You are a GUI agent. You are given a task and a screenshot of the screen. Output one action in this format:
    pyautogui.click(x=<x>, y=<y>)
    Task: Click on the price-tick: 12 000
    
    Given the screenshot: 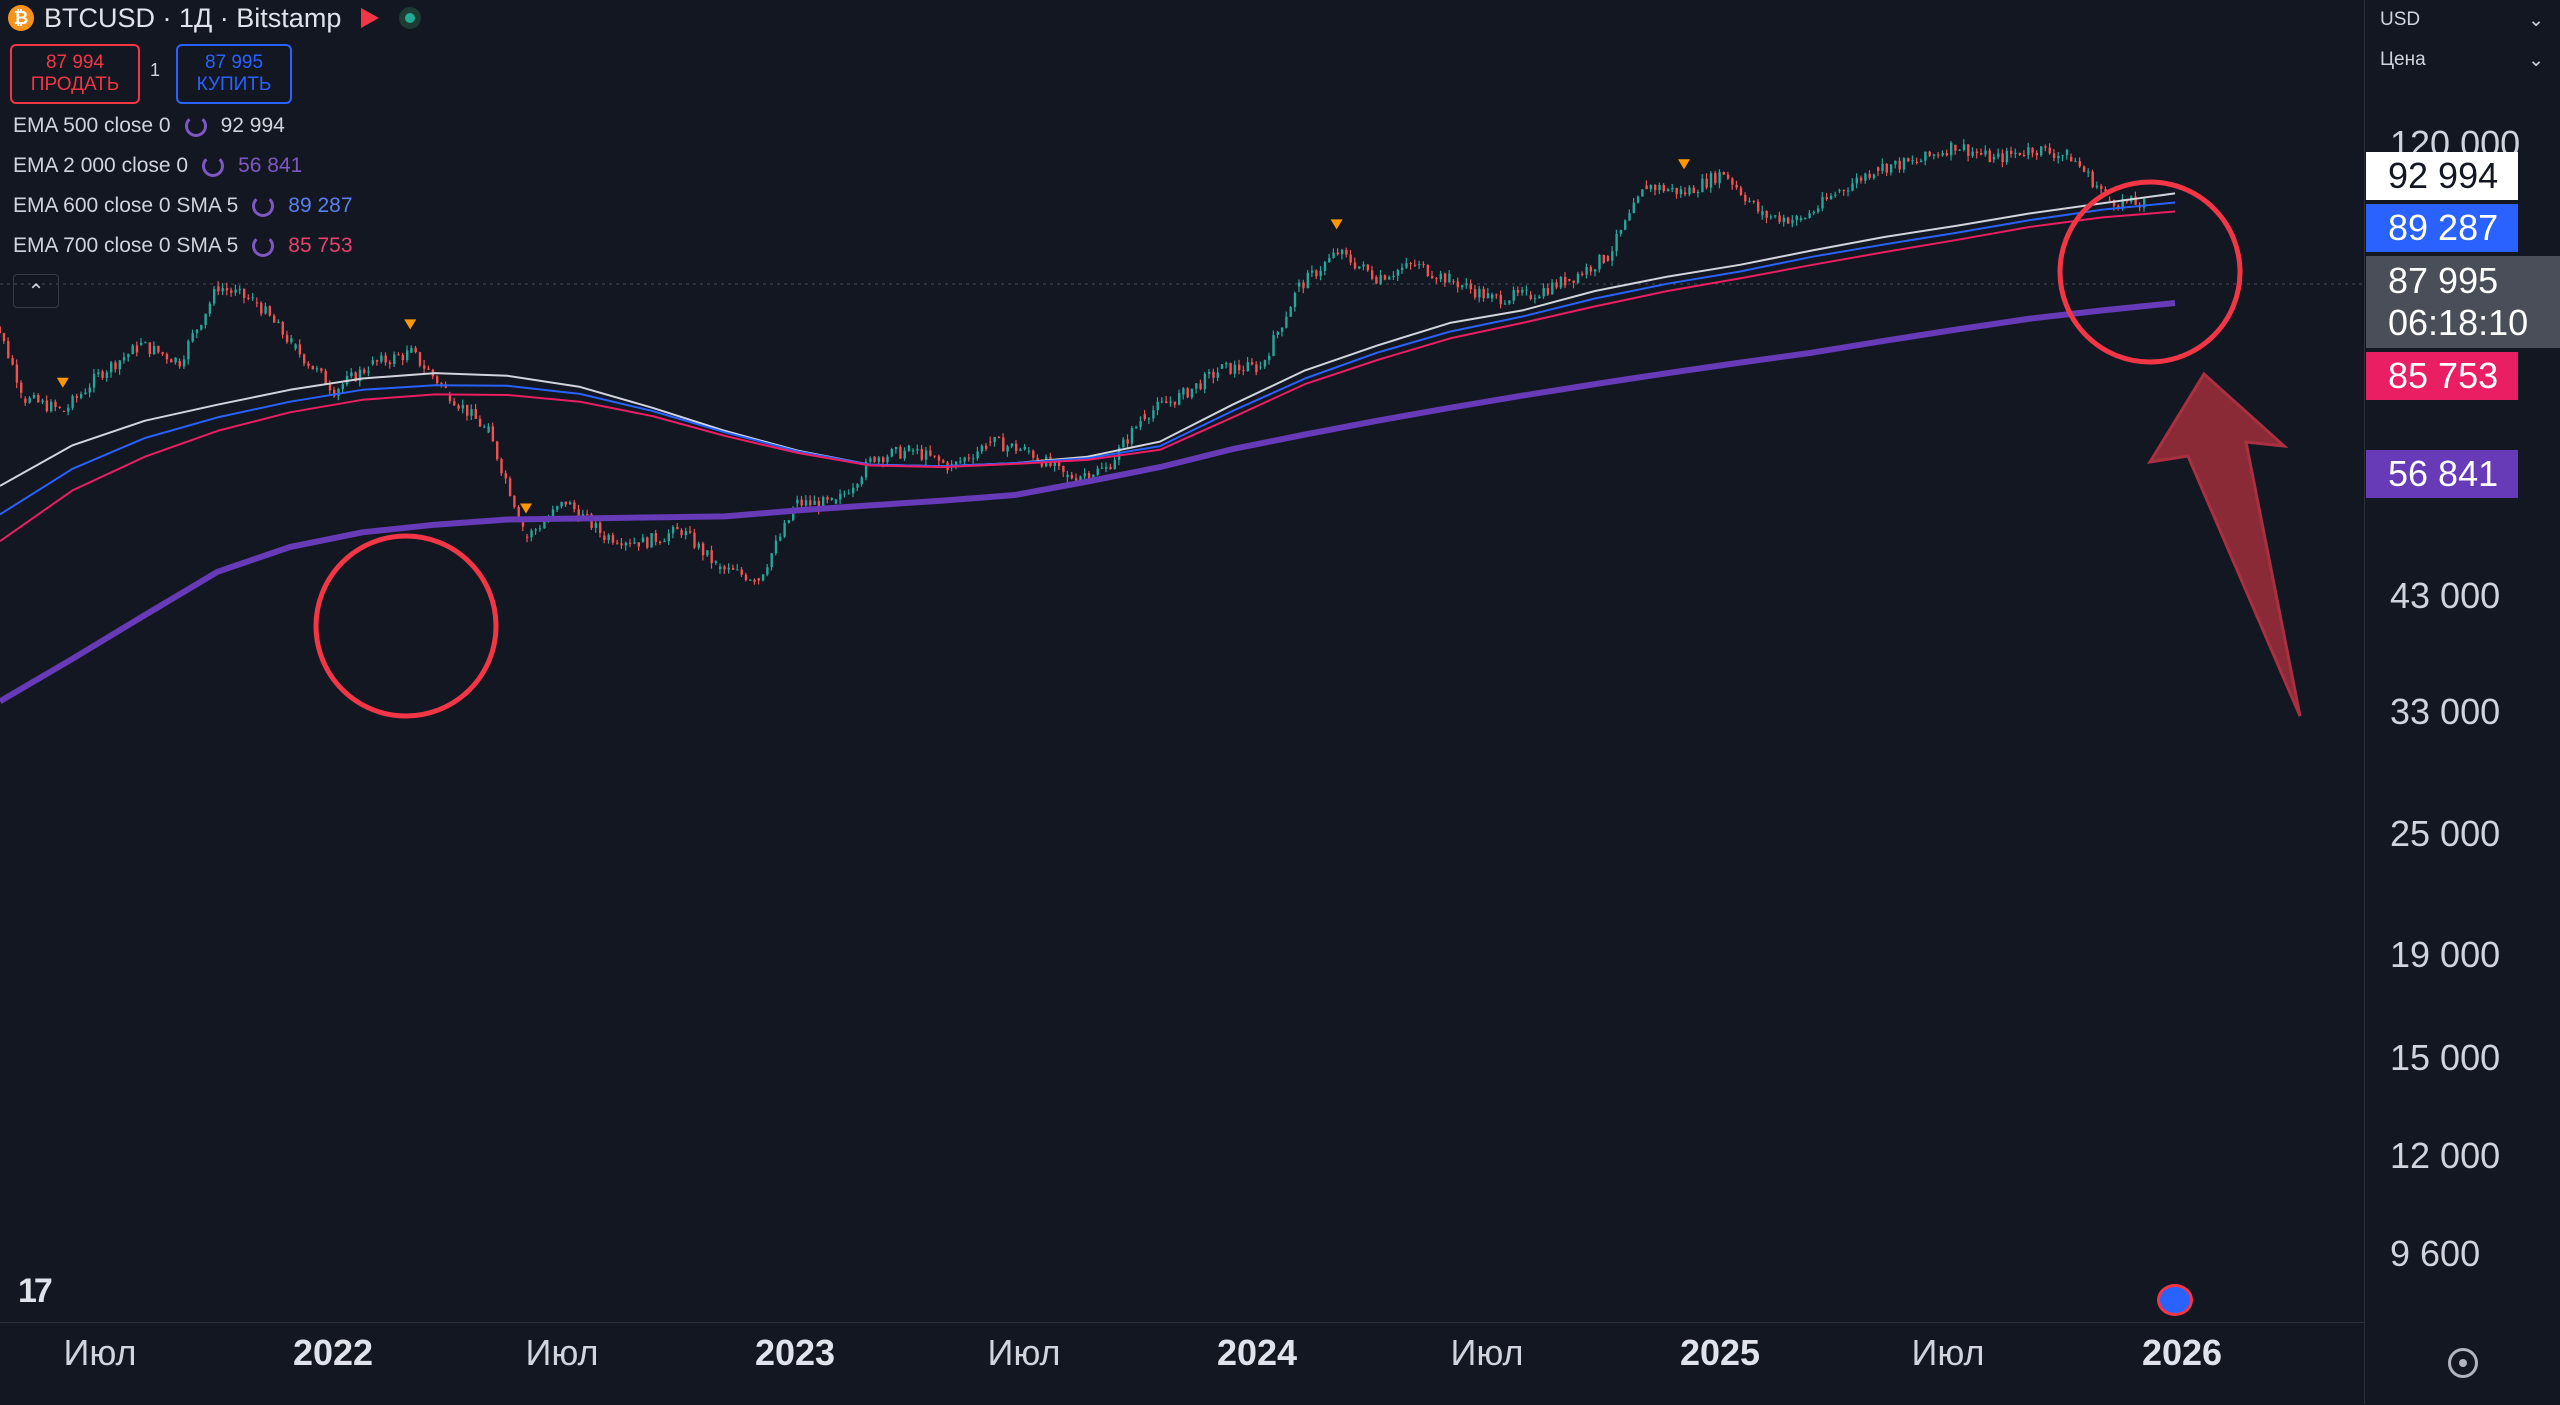 What is the action you would take?
    pyautogui.click(x=2445, y=1155)
    